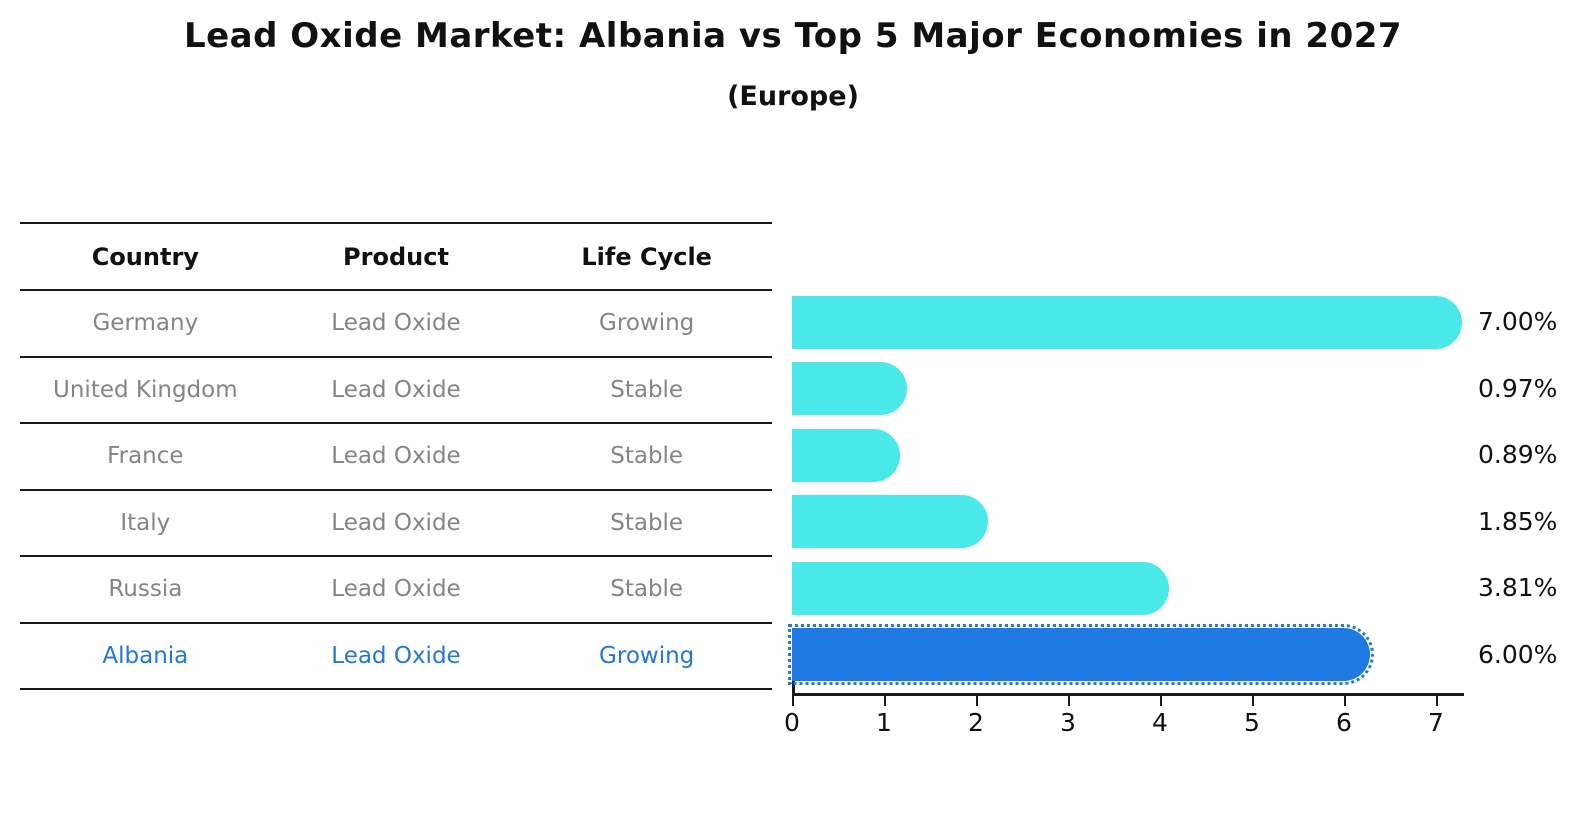  Describe the element at coordinates (884, 722) in the screenshot. I see `x-tick-label: 1` at that location.